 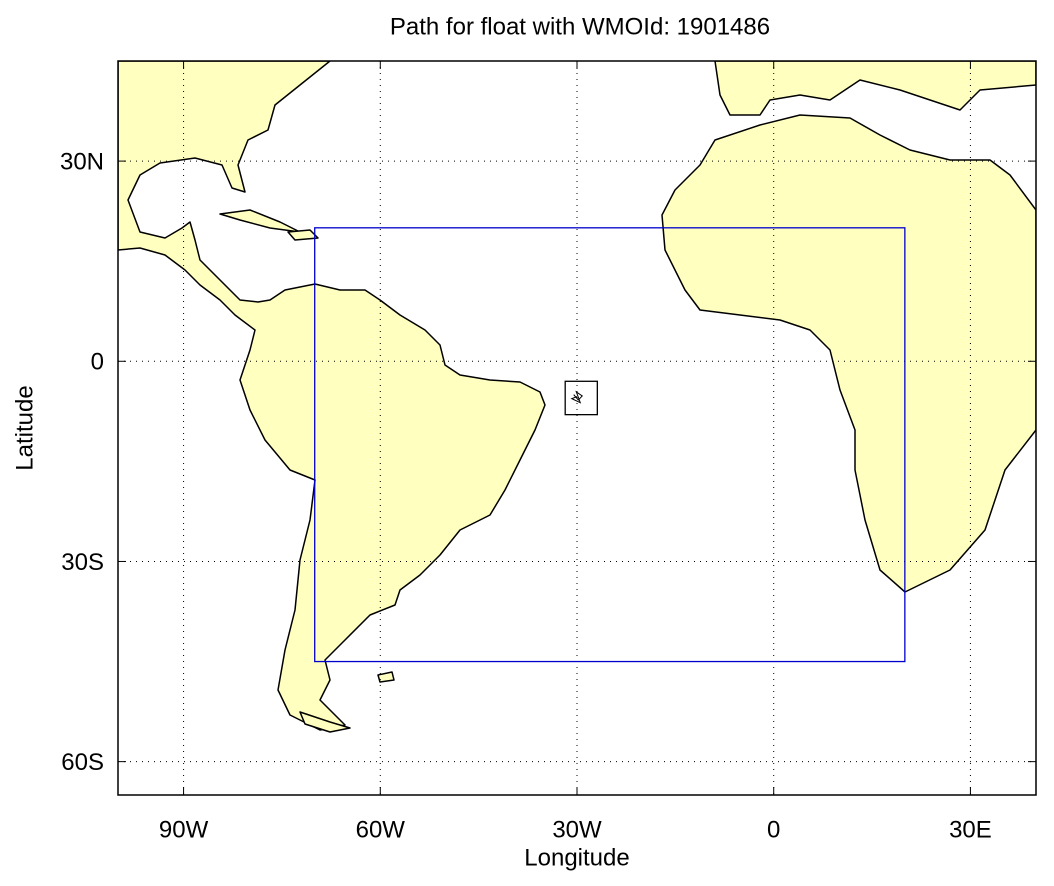 What do you see at coordinates (773, 829) in the screenshot?
I see `x-tick-label: 0` at bounding box center [773, 829].